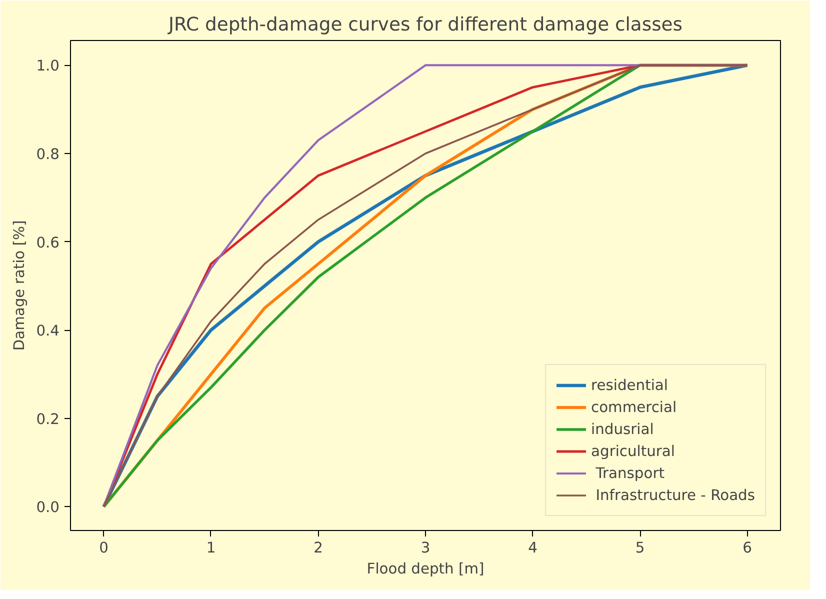  What do you see at coordinates (48, 331) in the screenshot?
I see `y-tick-label: 0.4` at bounding box center [48, 331].